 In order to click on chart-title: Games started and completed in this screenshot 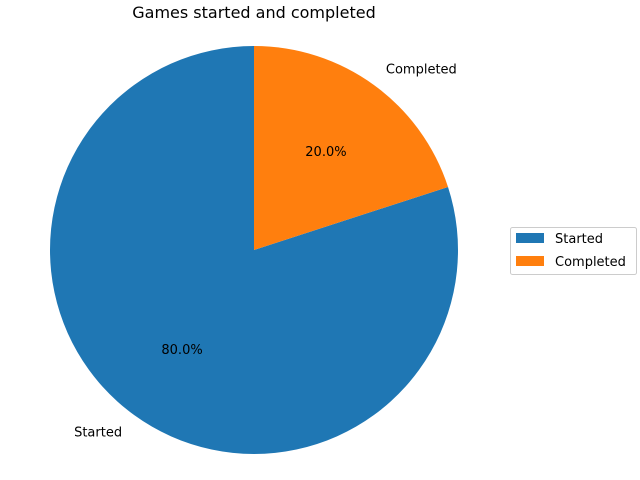, I will do `click(253, 12)`.